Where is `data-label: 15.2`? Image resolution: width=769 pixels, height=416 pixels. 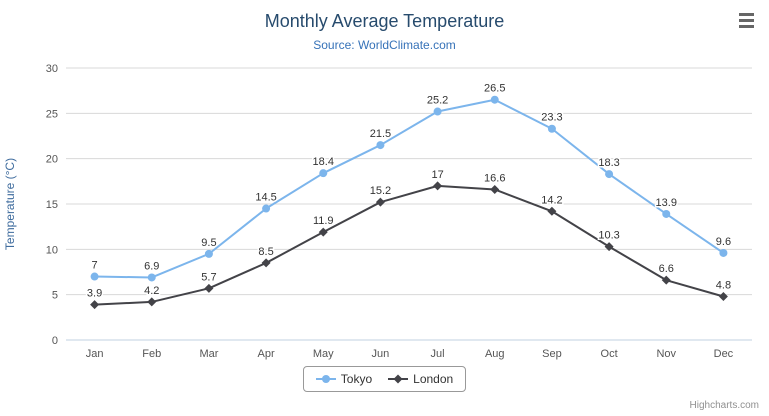
data-label: 15.2 is located at coordinates (380, 191).